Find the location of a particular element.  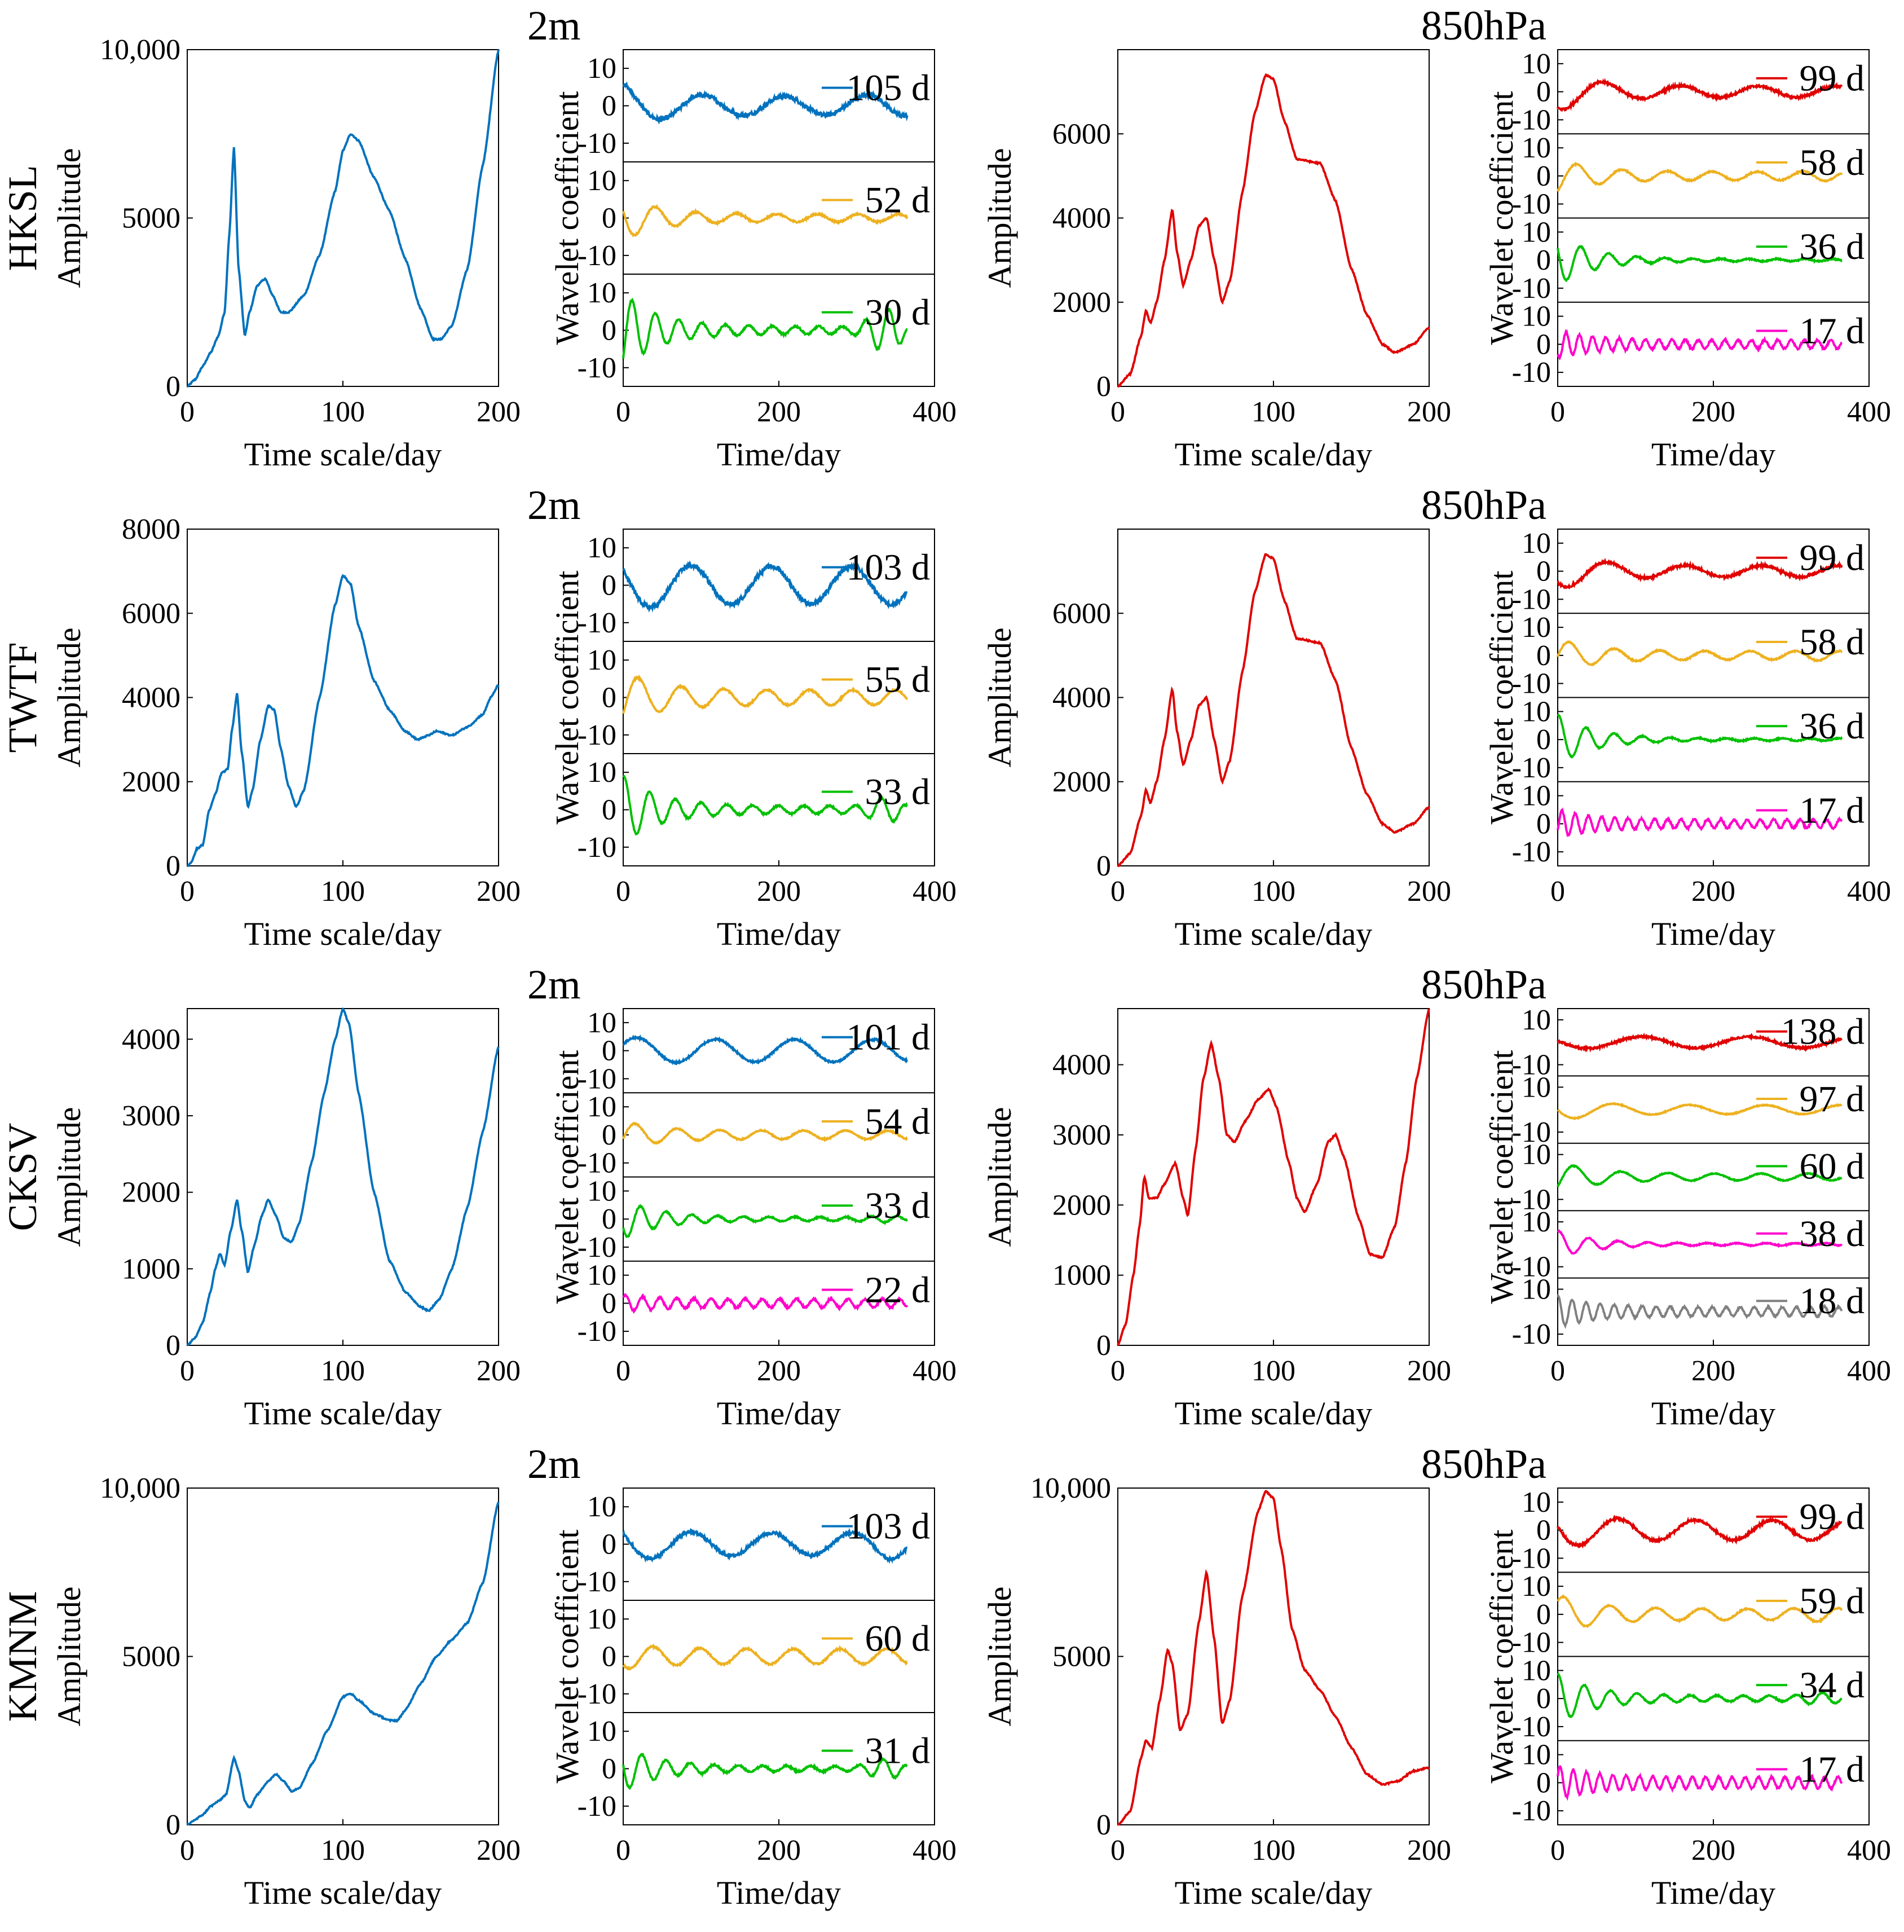

legend-period-label: 55 d is located at coordinates (898, 680).